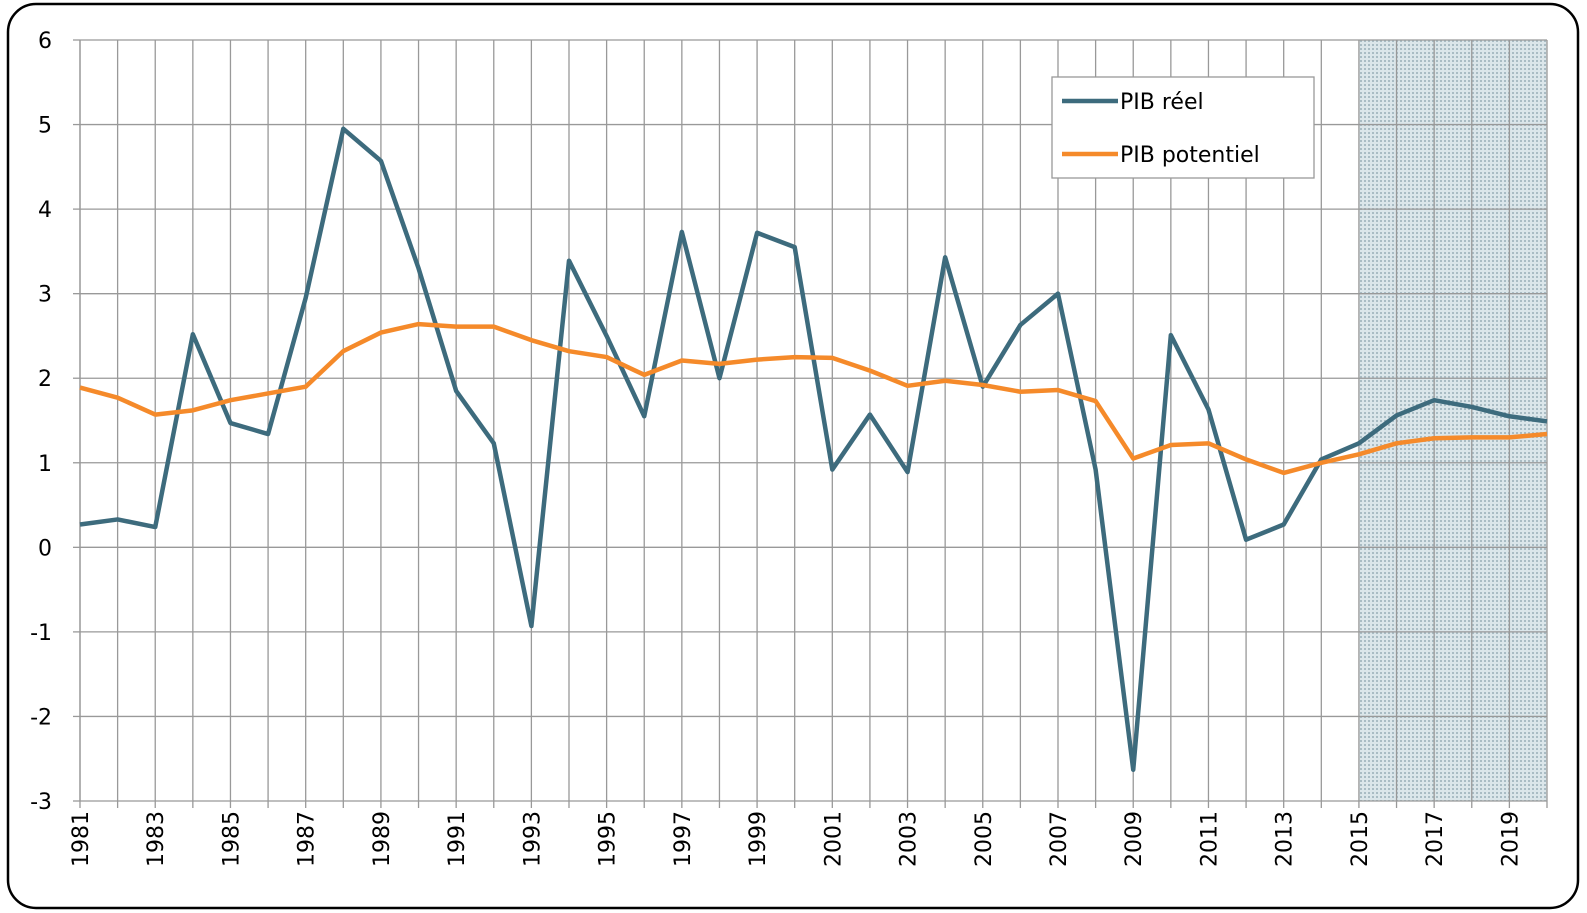 This screenshot has width=1587, height=913. What do you see at coordinates (1435, 839) in the screenshot?
I see `x-tick-label: 2017` at bounding box center [1435, 839].